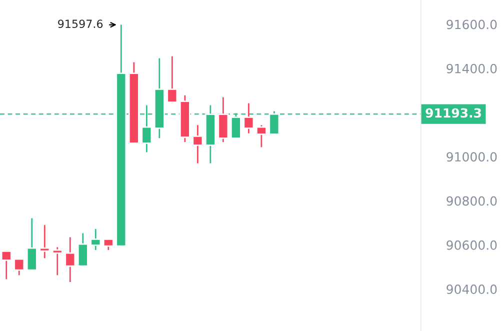 The image size is (501, 331). I want to click on y-tick-label: 91400.0, so click(471, 69).